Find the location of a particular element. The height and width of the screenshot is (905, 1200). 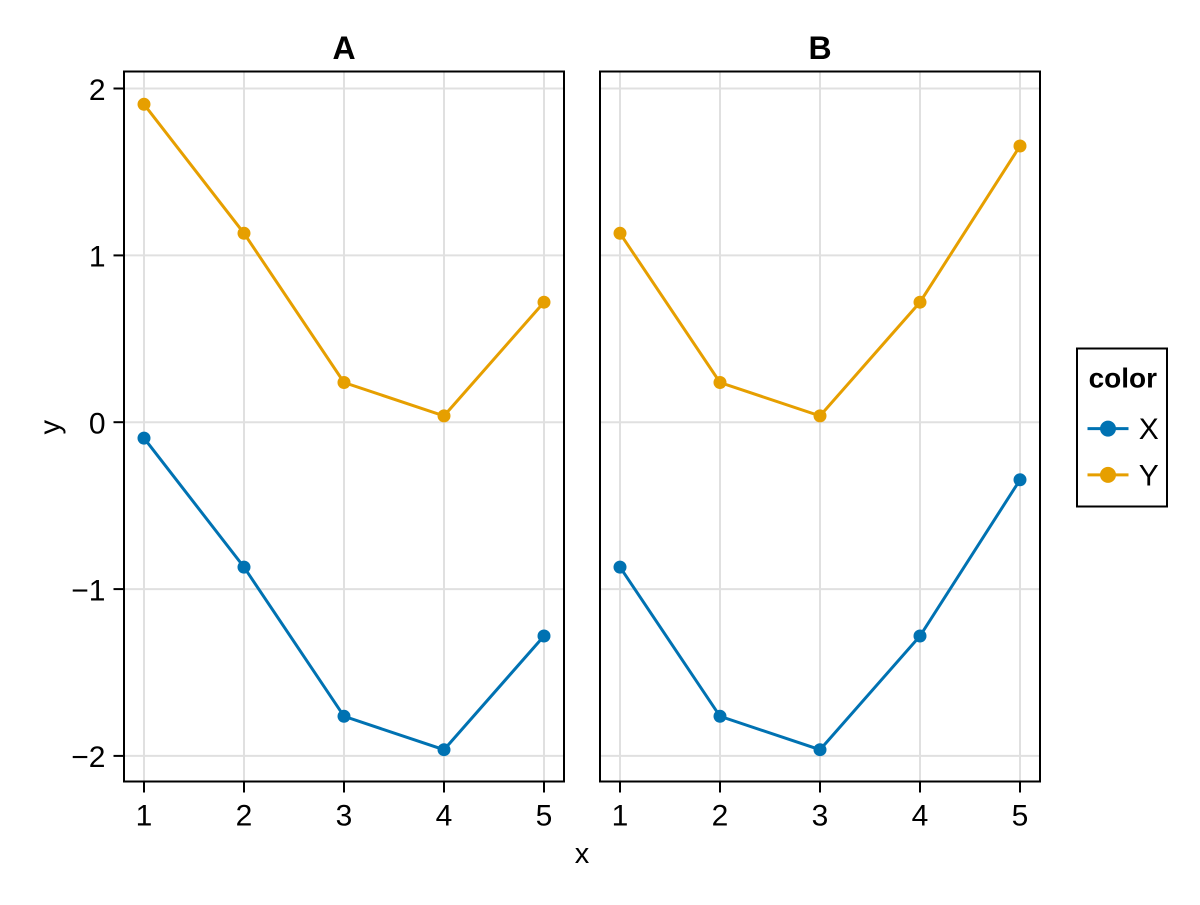

svg-text: x is located at coordinates (582, 854).